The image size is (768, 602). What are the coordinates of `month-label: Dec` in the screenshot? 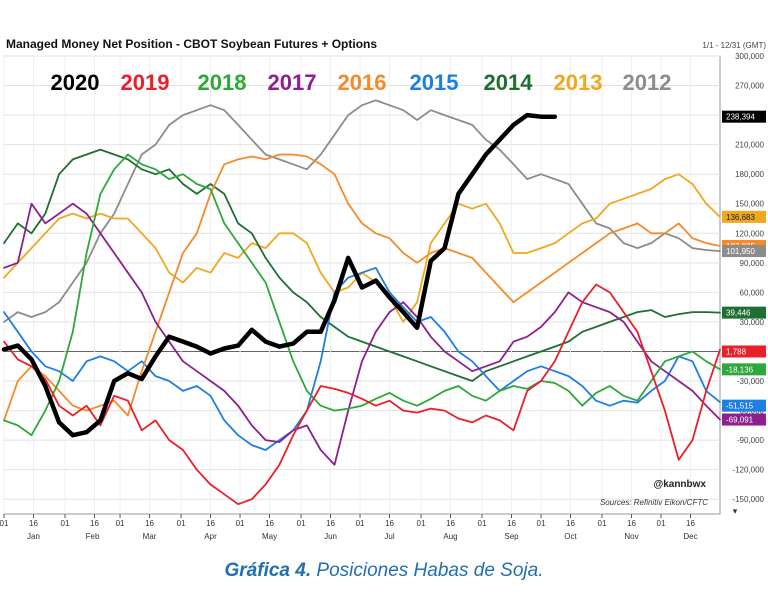 It's located at (690, 536).